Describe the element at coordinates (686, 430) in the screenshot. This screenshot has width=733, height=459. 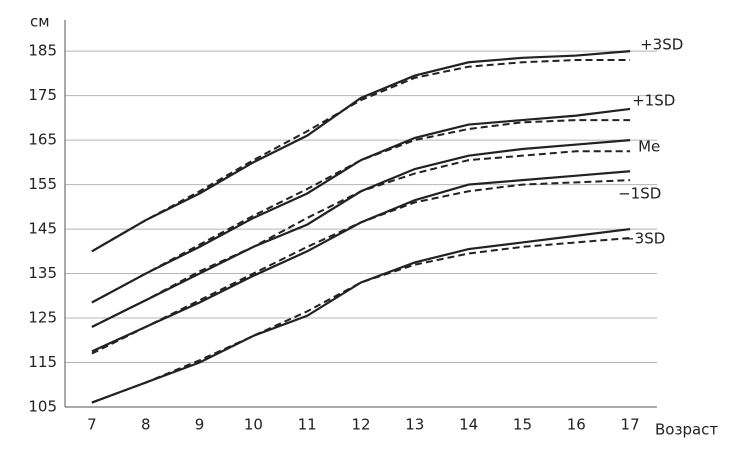
I see `x-axis-label: Возраст` at that location.